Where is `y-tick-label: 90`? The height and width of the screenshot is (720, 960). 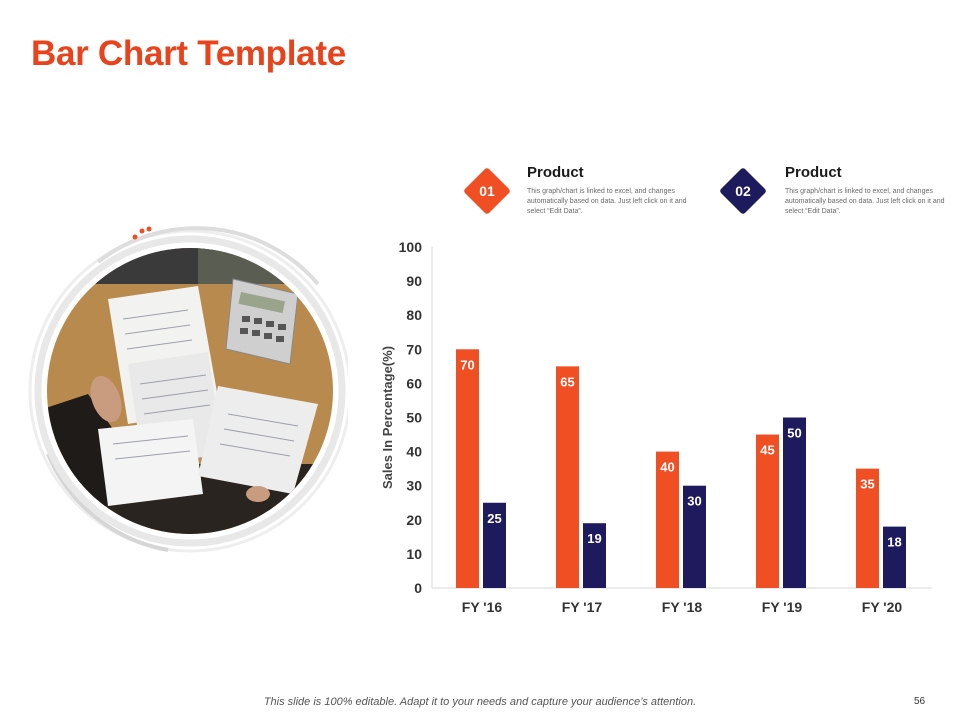
y-tick-label: 90 is located at coordinates (414, 281).